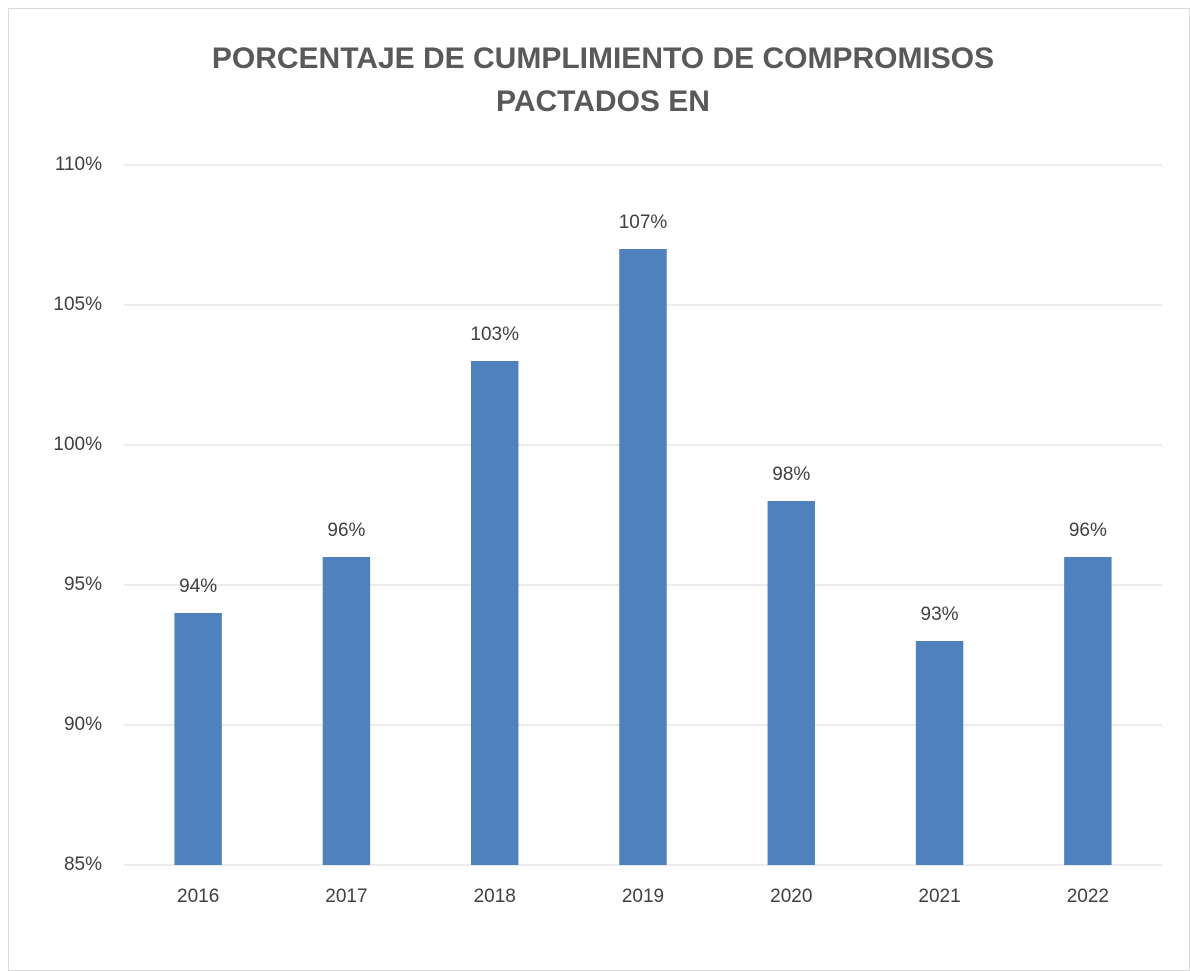  I want to click on chart-title: PACTADOS EN, so click(603, 101).